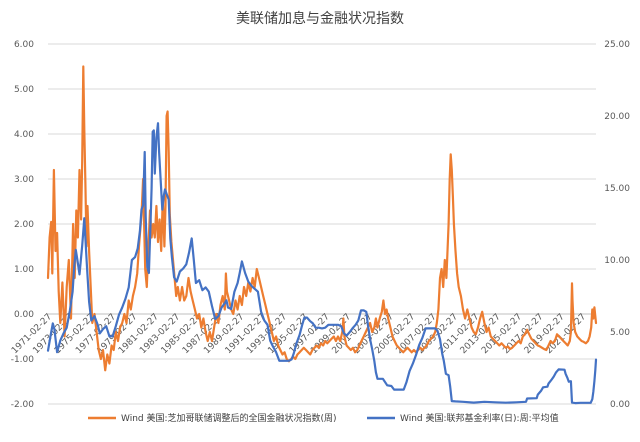  I want to click on legend-label: Wind 美国:芝加哥联储调整后的全国金融状况指数(周), so click(229, 418).